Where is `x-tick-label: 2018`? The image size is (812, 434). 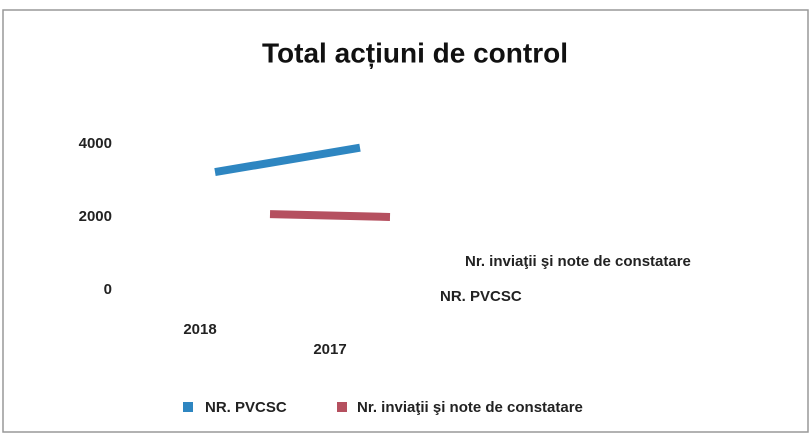 x-tick-label: 2018 is located at coordinates (199, 329).